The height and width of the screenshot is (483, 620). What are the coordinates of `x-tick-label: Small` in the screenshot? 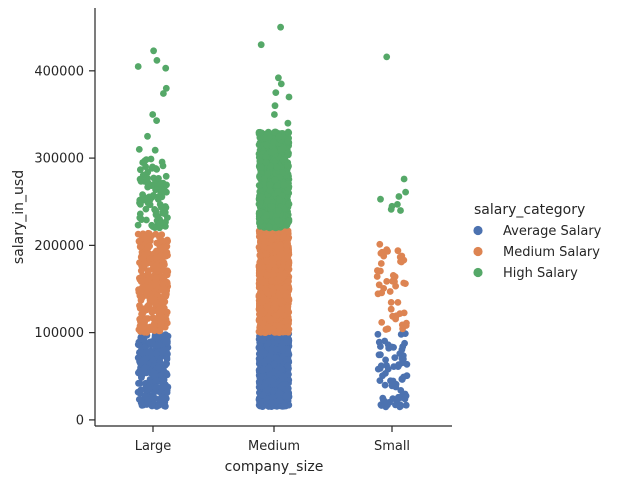 It's located at (392, 446).